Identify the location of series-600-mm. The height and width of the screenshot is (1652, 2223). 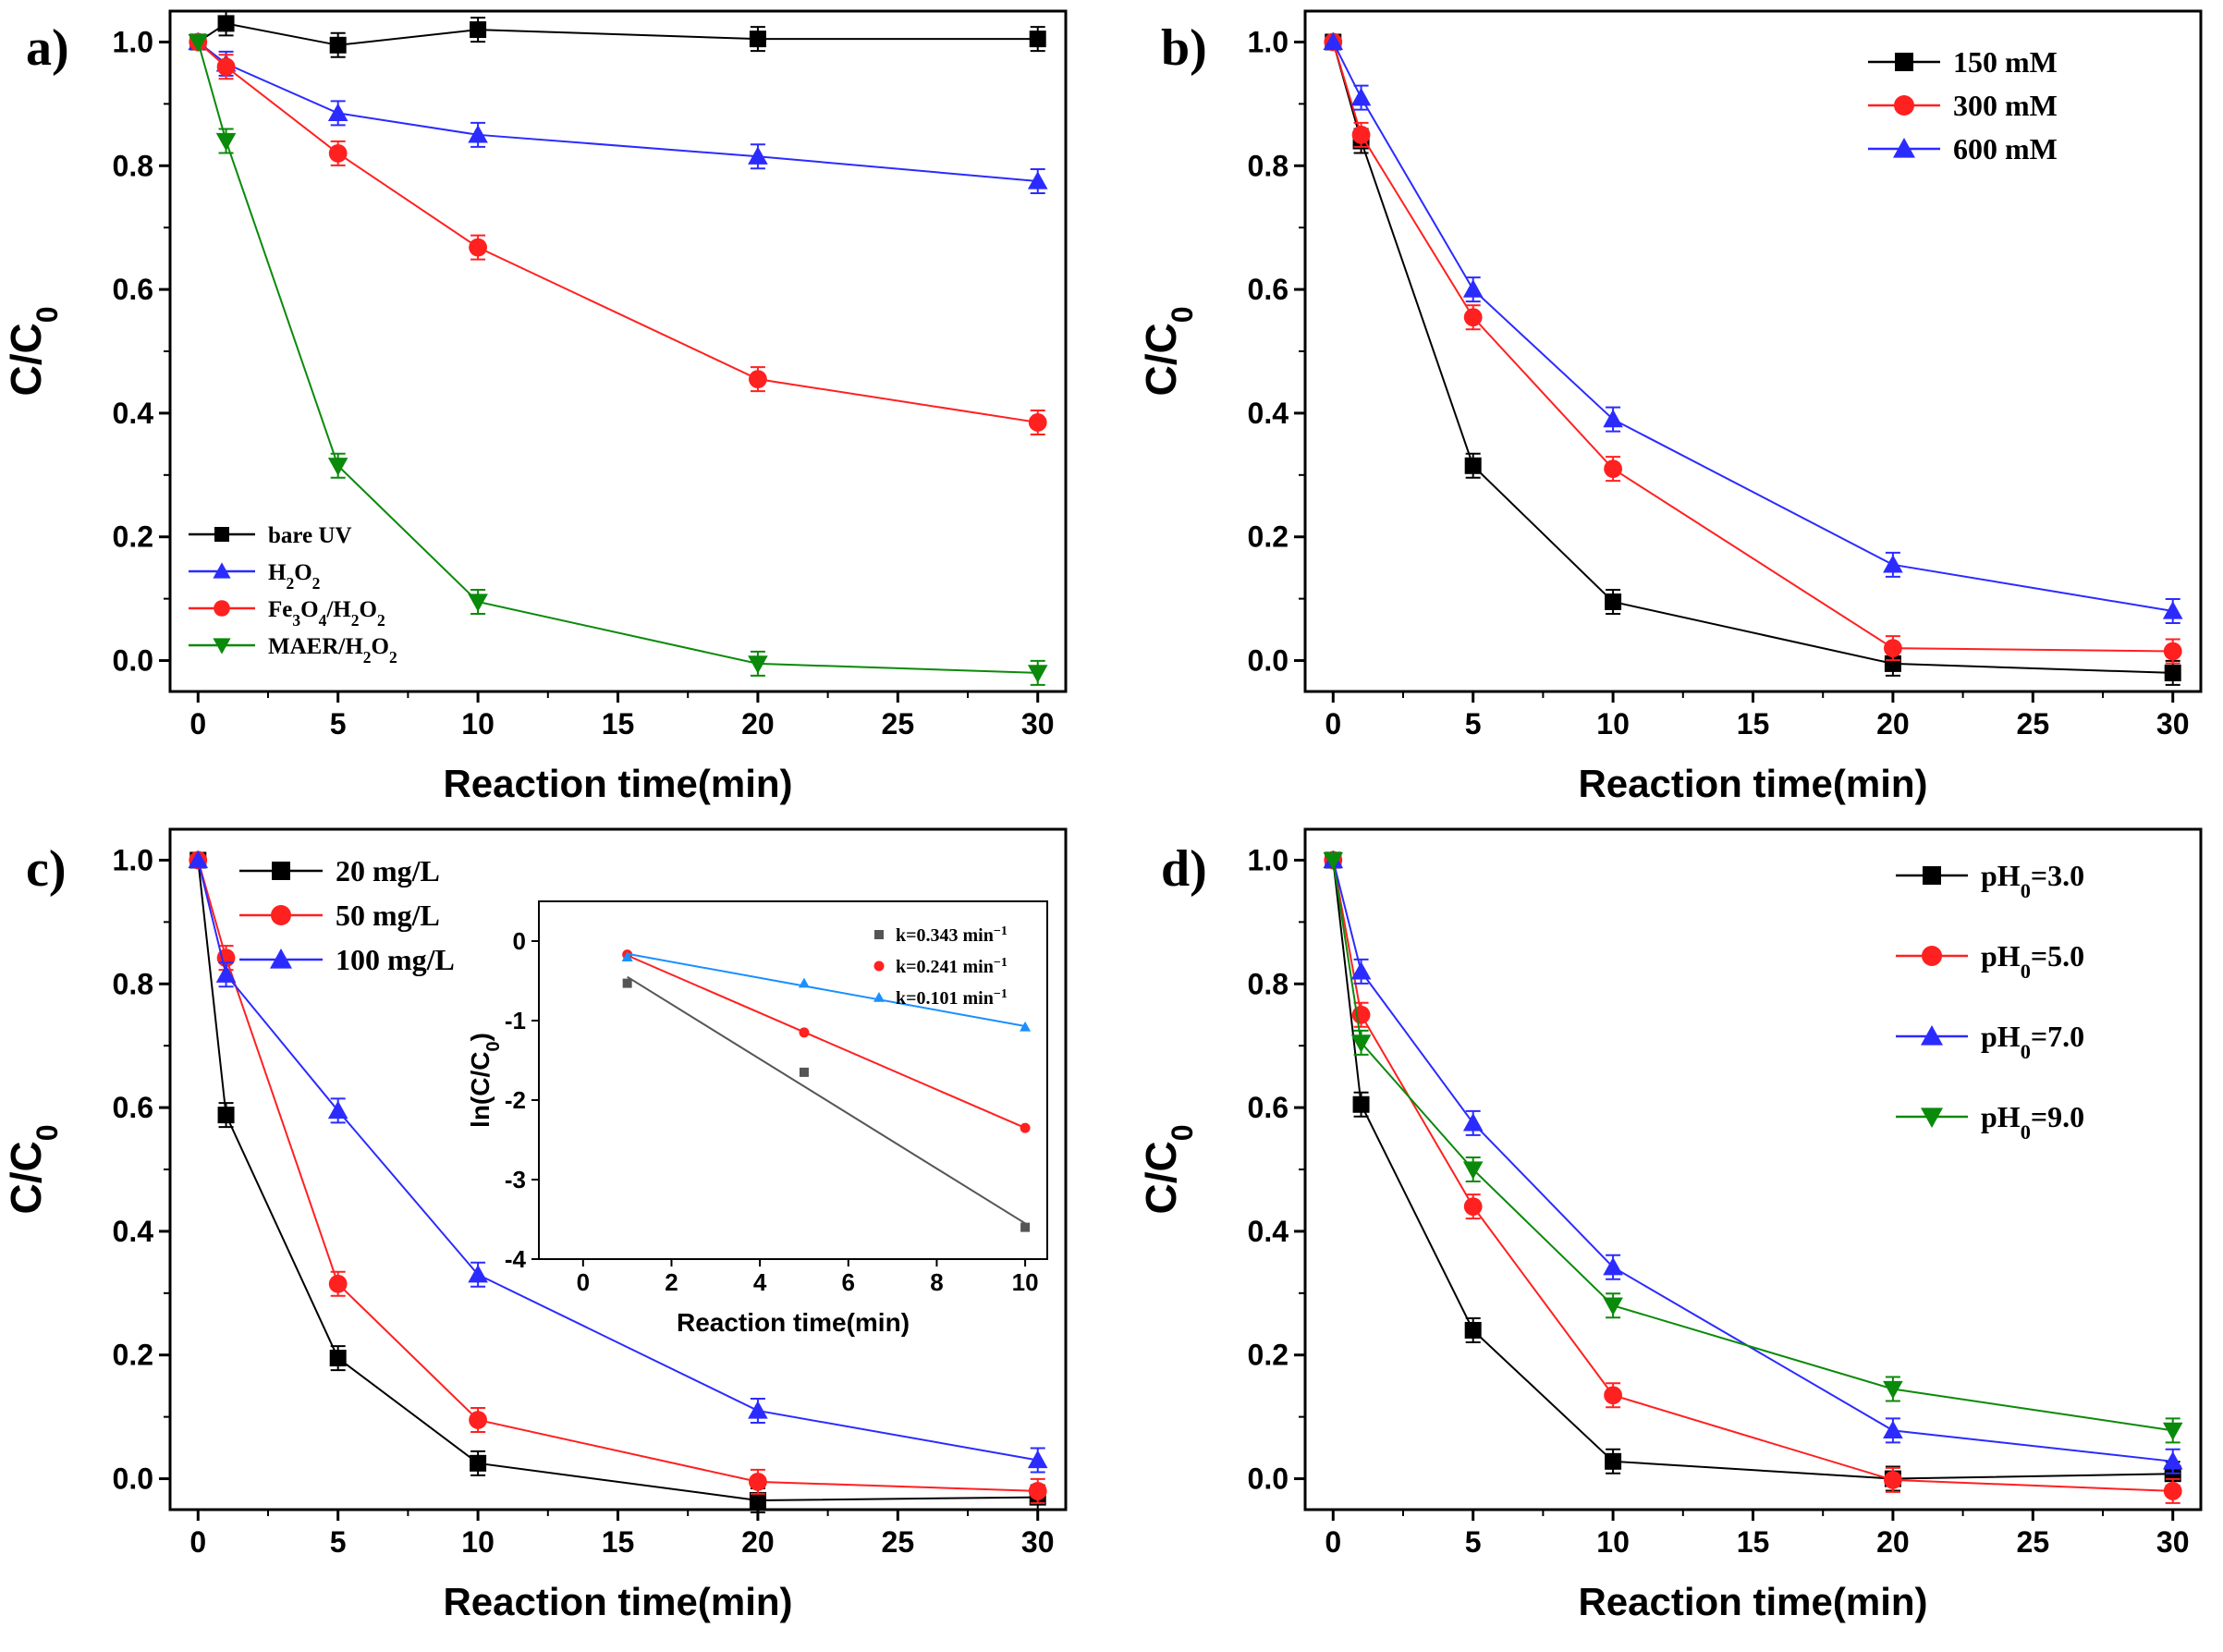
(1753, 328).